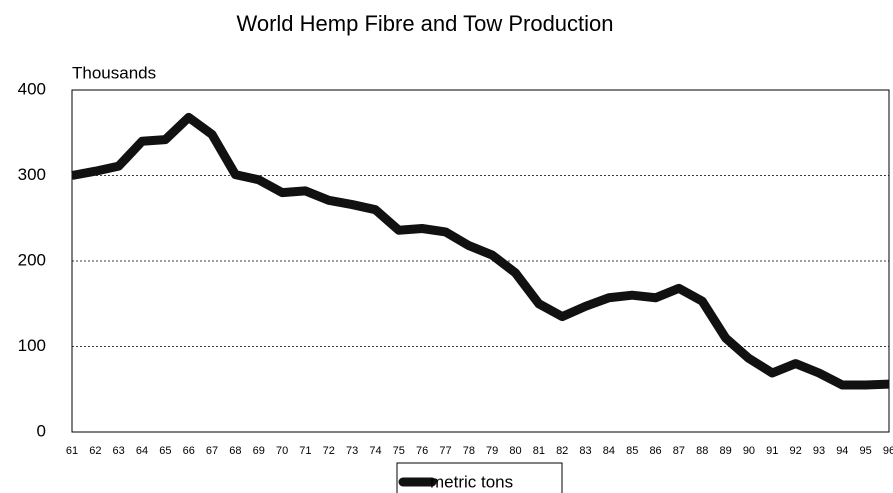 This screenshot has width=893, height=493. What do you see at coordinates (422, 451) in the screenshot?
I see `x-tick-label: 76` at bounding box center [422, 451].